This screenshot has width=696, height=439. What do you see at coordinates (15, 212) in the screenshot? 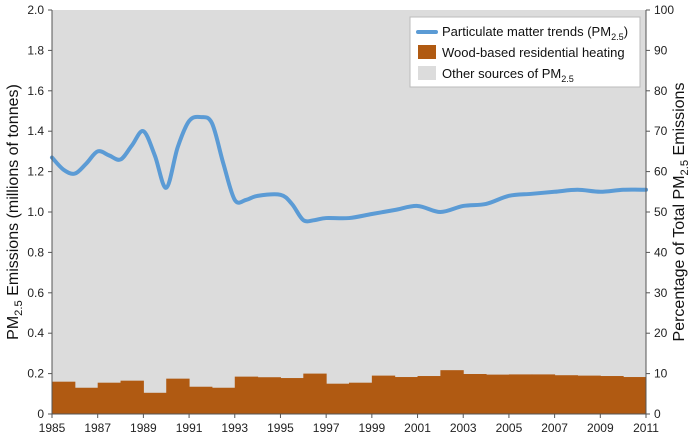
I see `left-axis-title: PM2.5 Emissions (millions of tonnes)` at bounding box center [15, 212].